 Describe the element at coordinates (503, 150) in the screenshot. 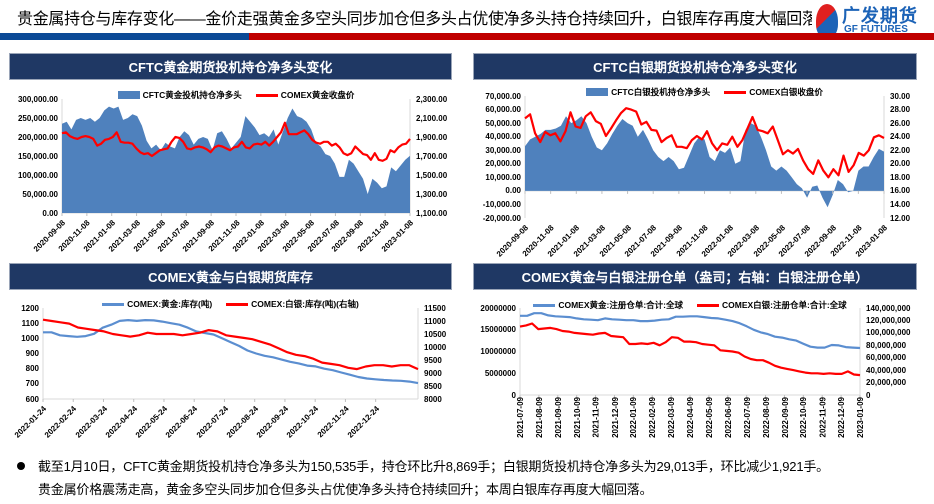

I see `left-tick-label: 30,000.00` at that location.